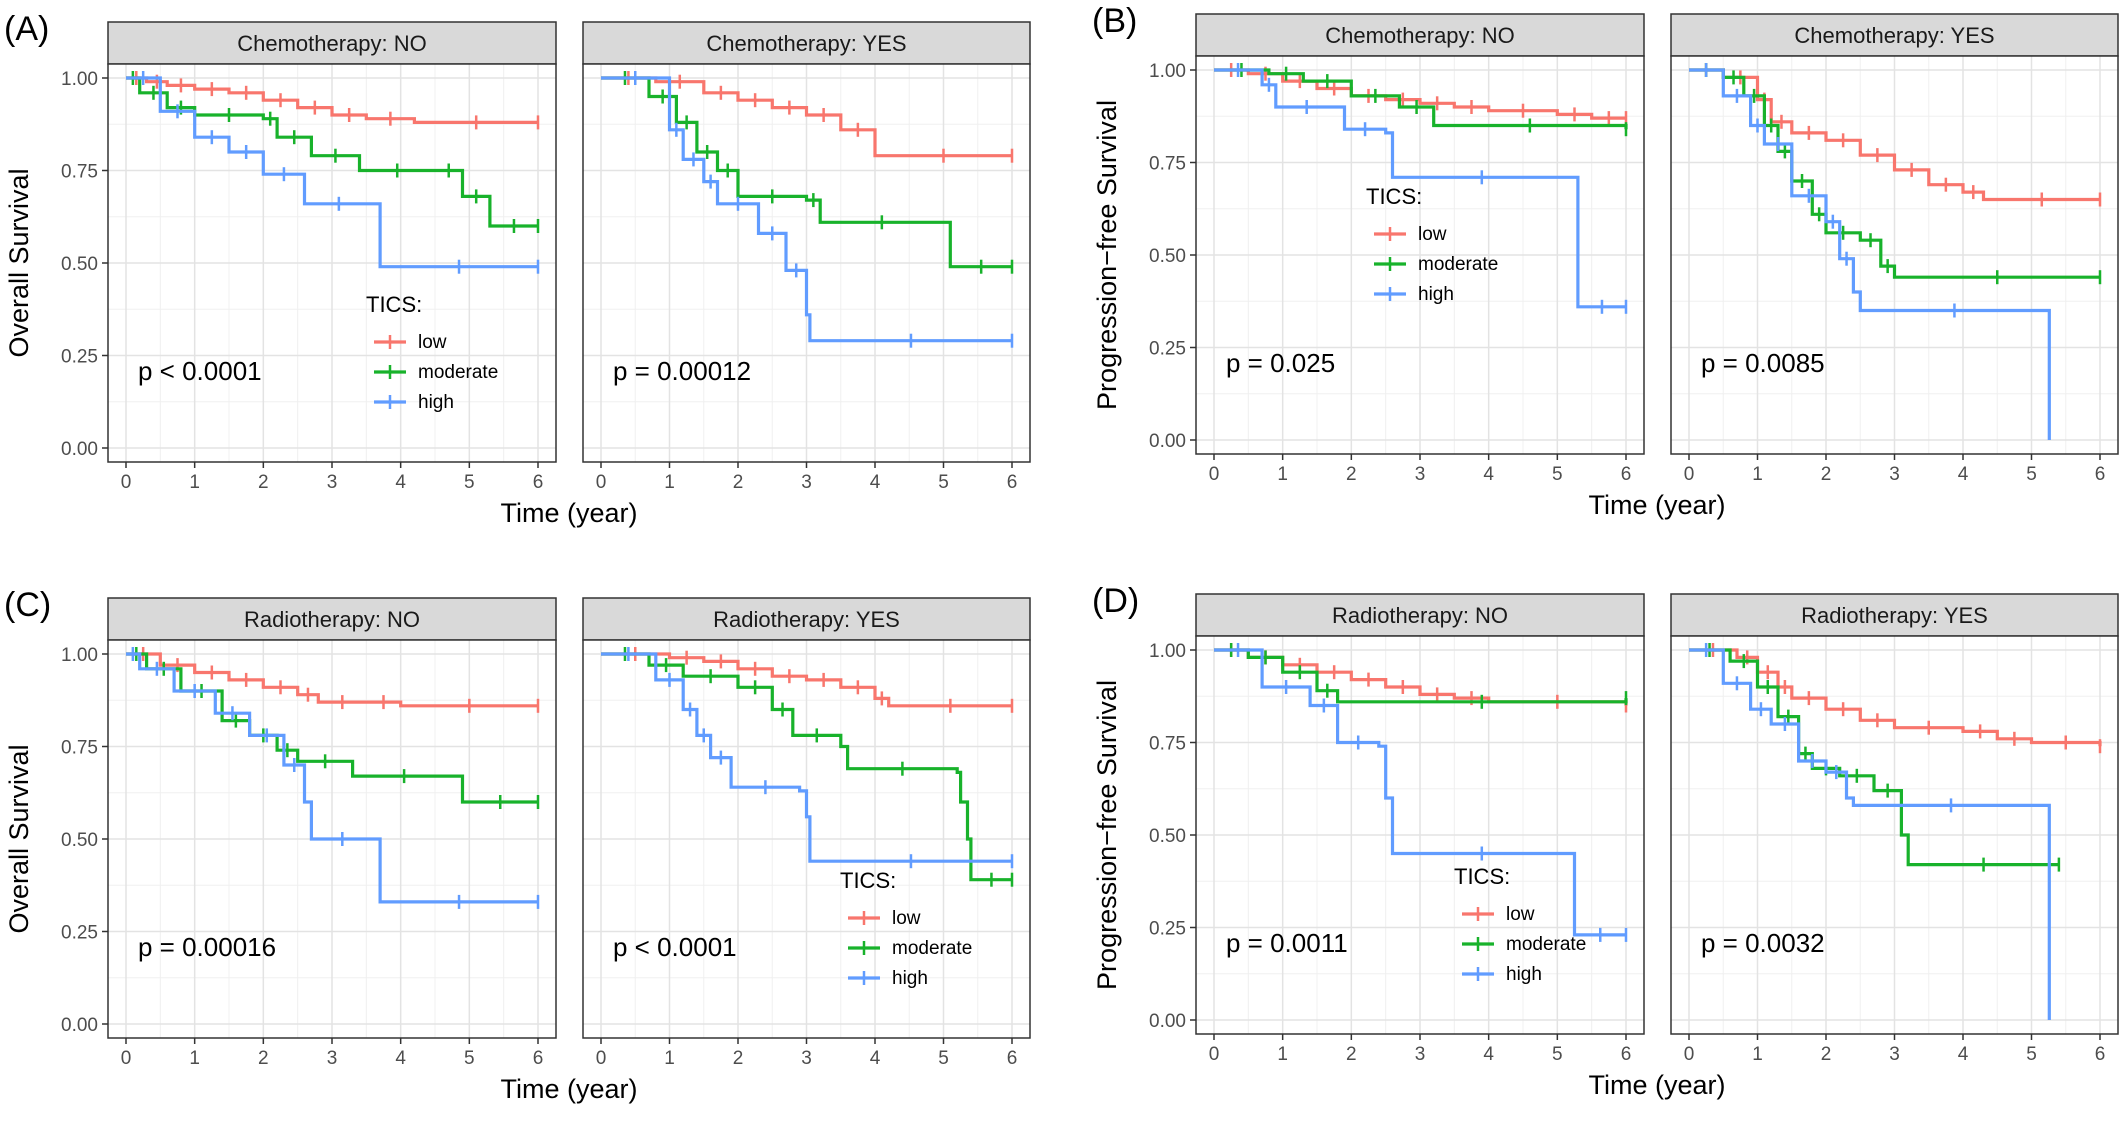 The height and width of the screenshot is (1129, 2128). What do you see at coordinates (1115, 601) in the screenshot?
I see `panel-letter: (D)` at bounding box center [1115, 601].